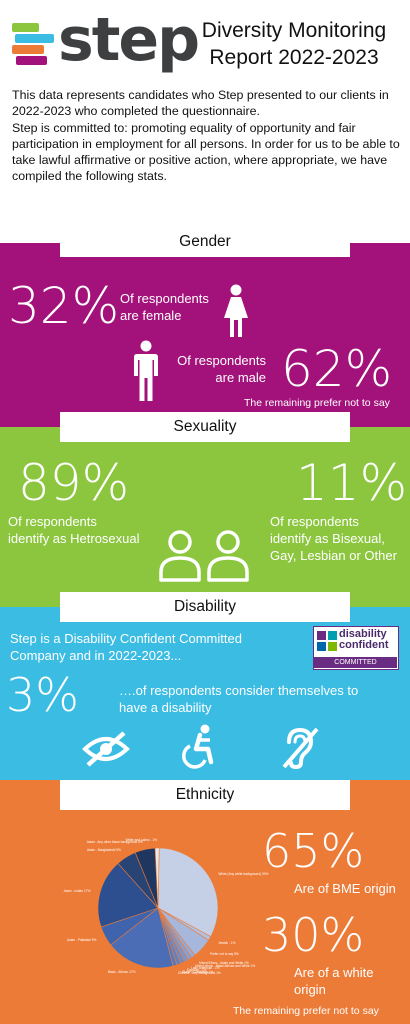  I want to click on pie-slice-label: Egyptian - 1%, so click(196, 969).